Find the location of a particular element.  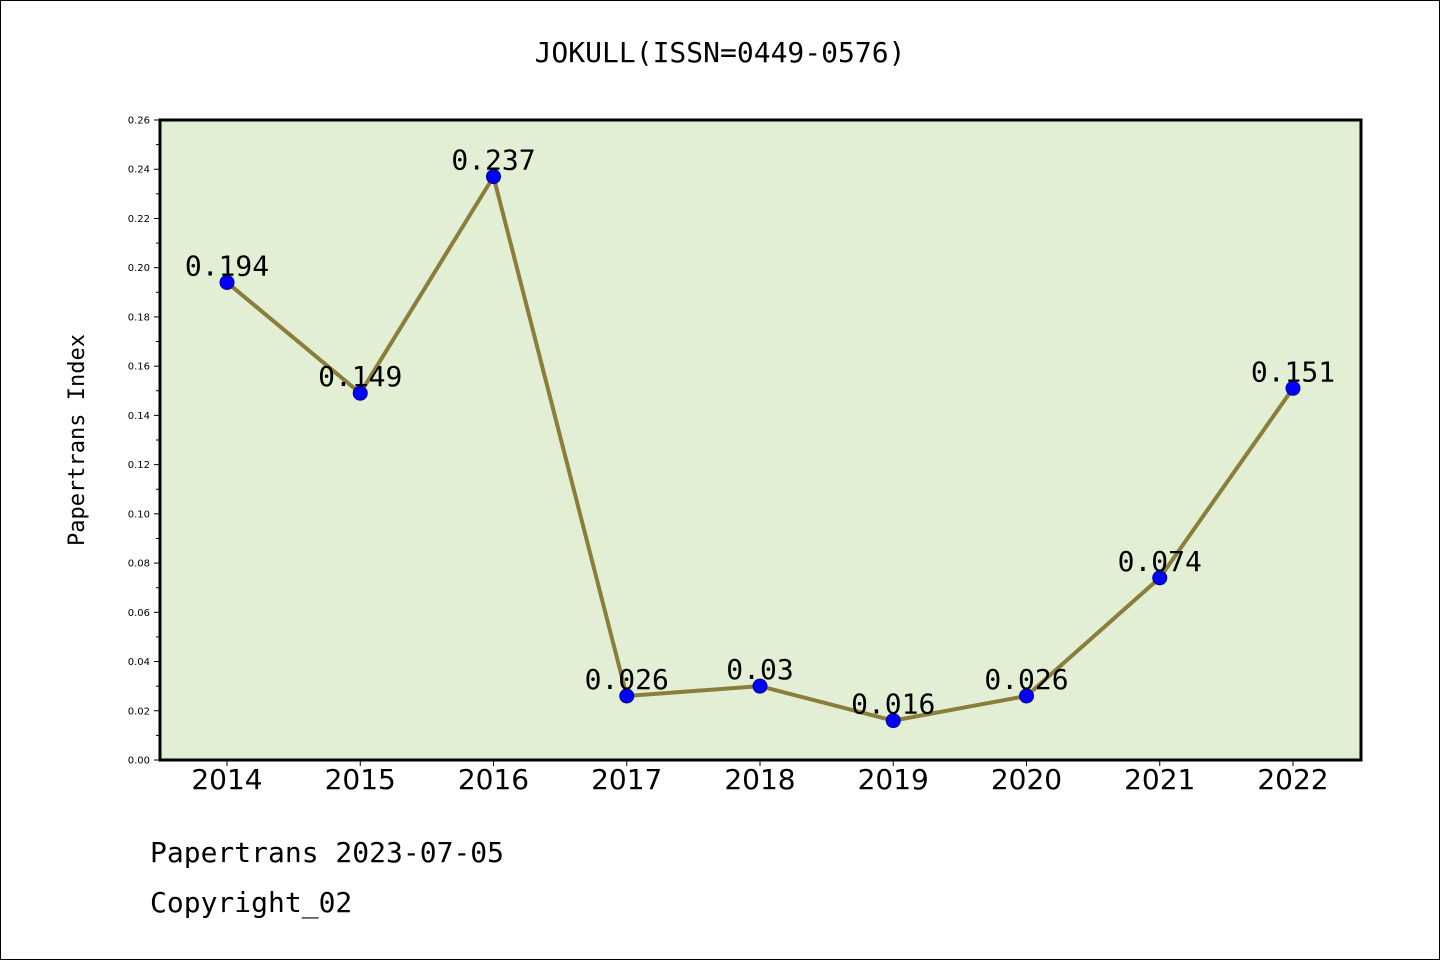

y-tick-label: 0.22 is located at coordinates (139, 219).